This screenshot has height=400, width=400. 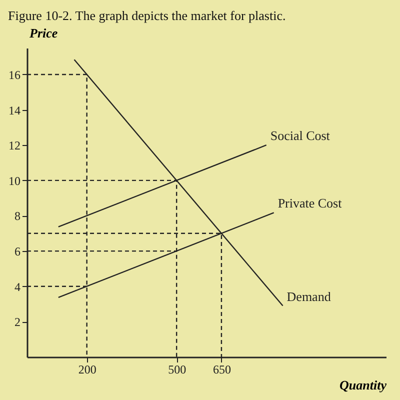 What do you see at coordinates (310, 203) in the screenshot?
I see `series-label: Private Cost` at bounding box center [310, 203].